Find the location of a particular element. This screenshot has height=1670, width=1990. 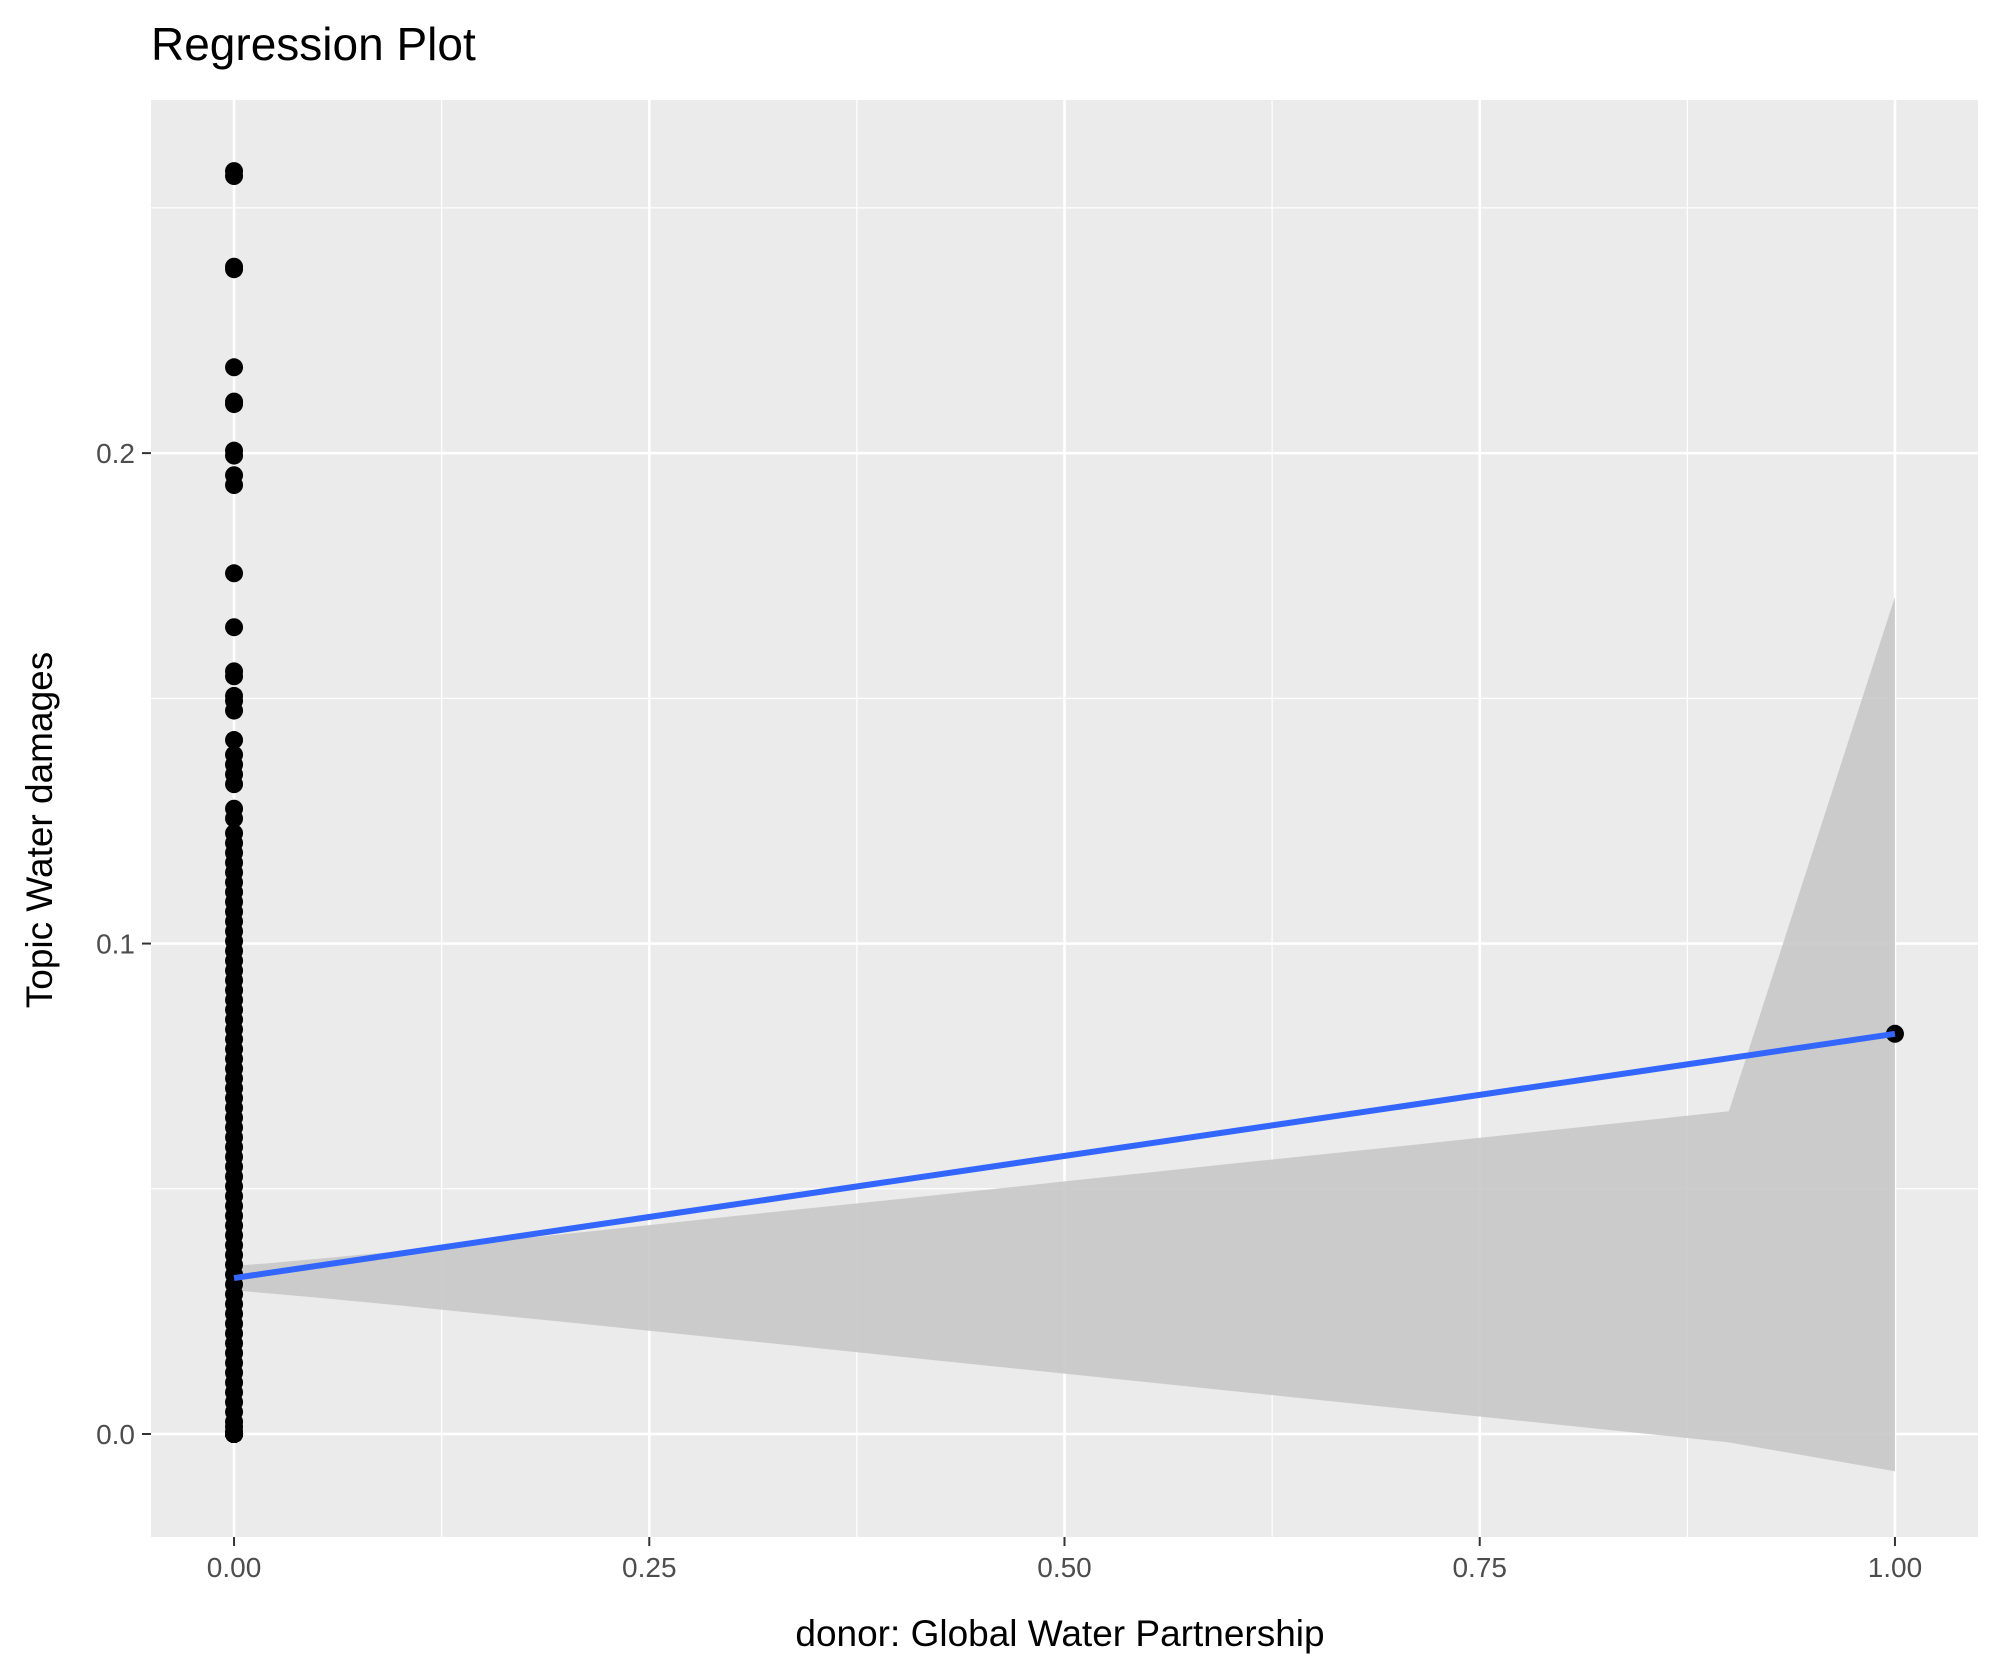

x-tick-label: 0.00 is located at coordinates (234, 1567).